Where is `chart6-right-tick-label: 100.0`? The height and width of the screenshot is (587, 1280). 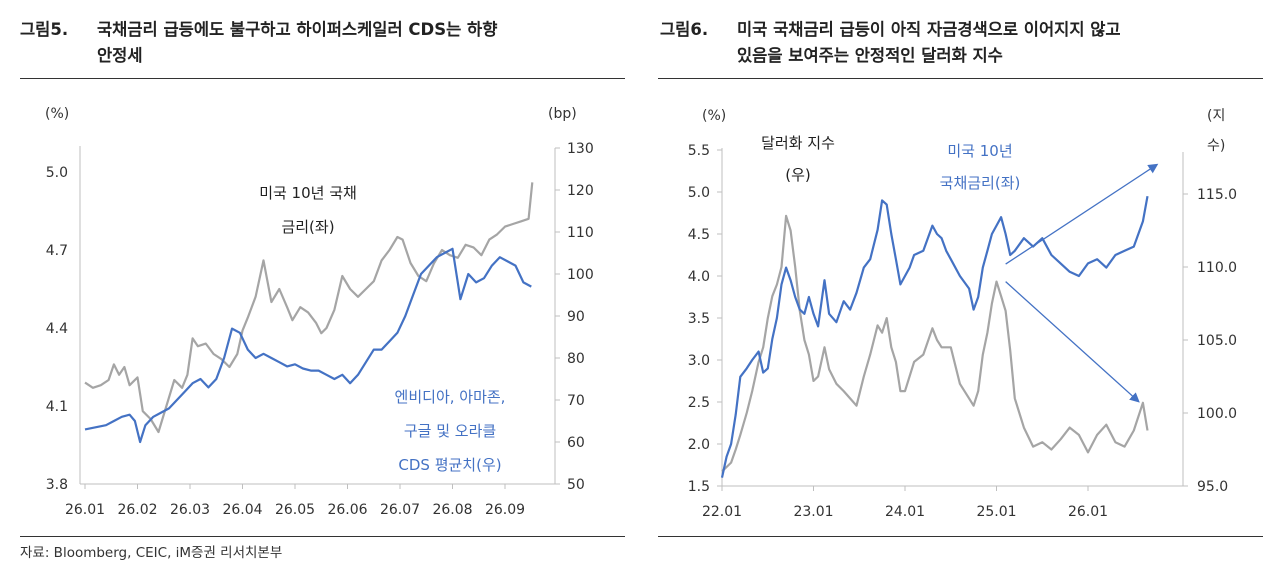 chart6-right-tick-label: 100.0 is located at coordinates (1217, 414).